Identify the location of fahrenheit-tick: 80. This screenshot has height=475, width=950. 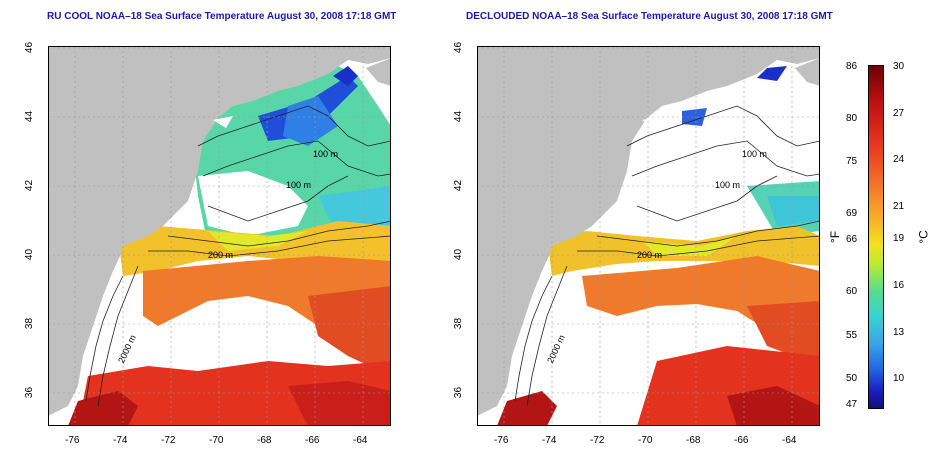
(852, 118).